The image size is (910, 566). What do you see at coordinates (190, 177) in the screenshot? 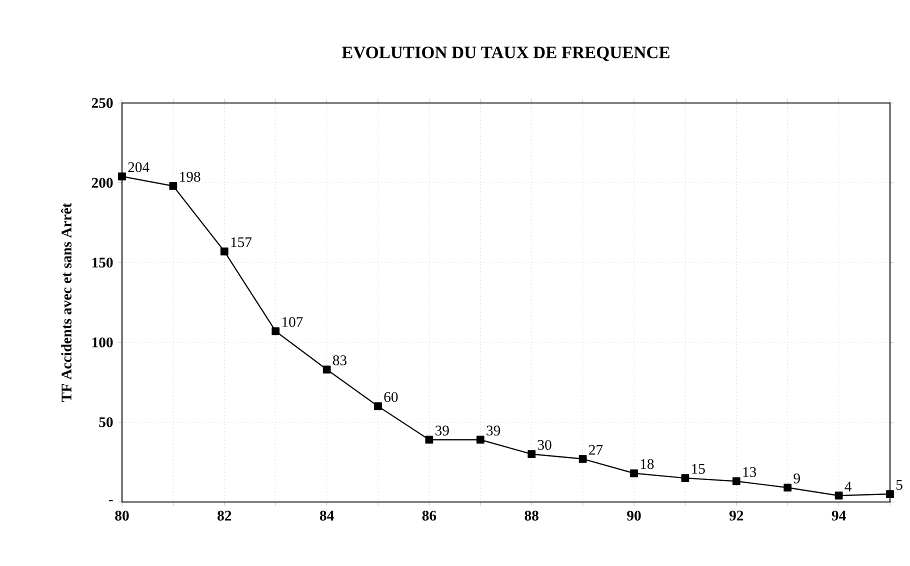
I see `data-label: 198` at bounding box center [190, 177].